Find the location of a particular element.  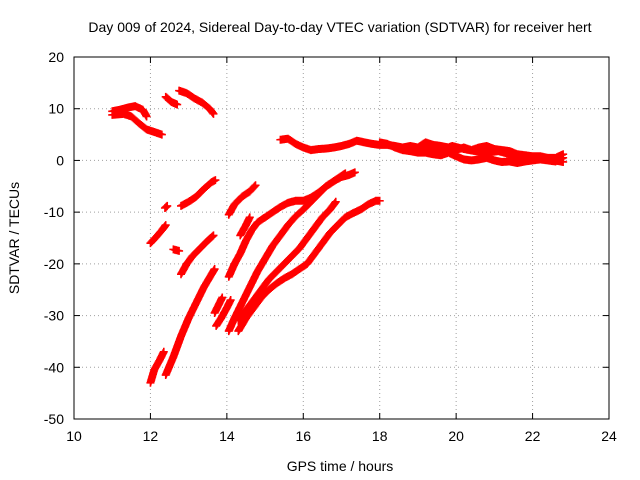

x-tick-label: 22 is located at coordinates (533, 436).